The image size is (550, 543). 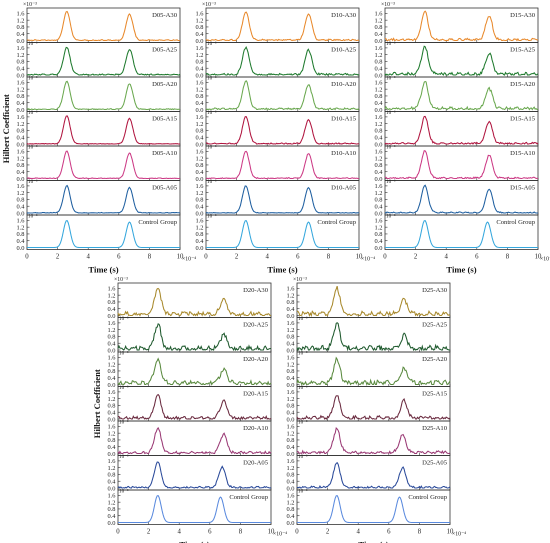 I want to click on subplot: 0.00.40.81.21.610⁻³ Control Group, so click(x=369, y=508).